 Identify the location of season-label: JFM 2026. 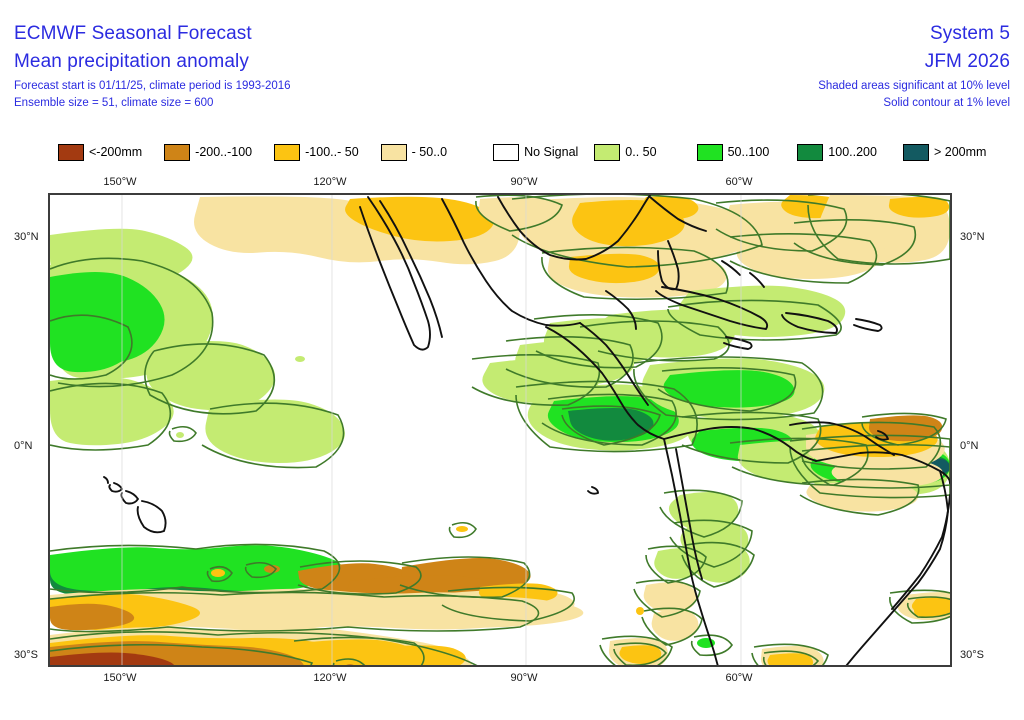
(967, 61).